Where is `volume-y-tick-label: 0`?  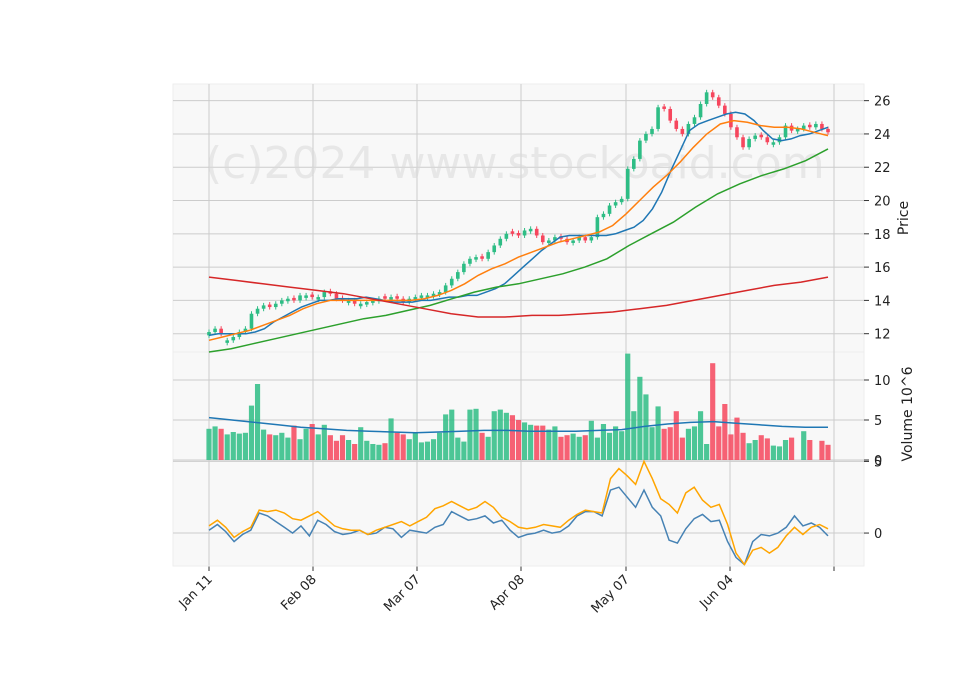
volume-y-tick-label: 0 is located at coordinates (878, 461).